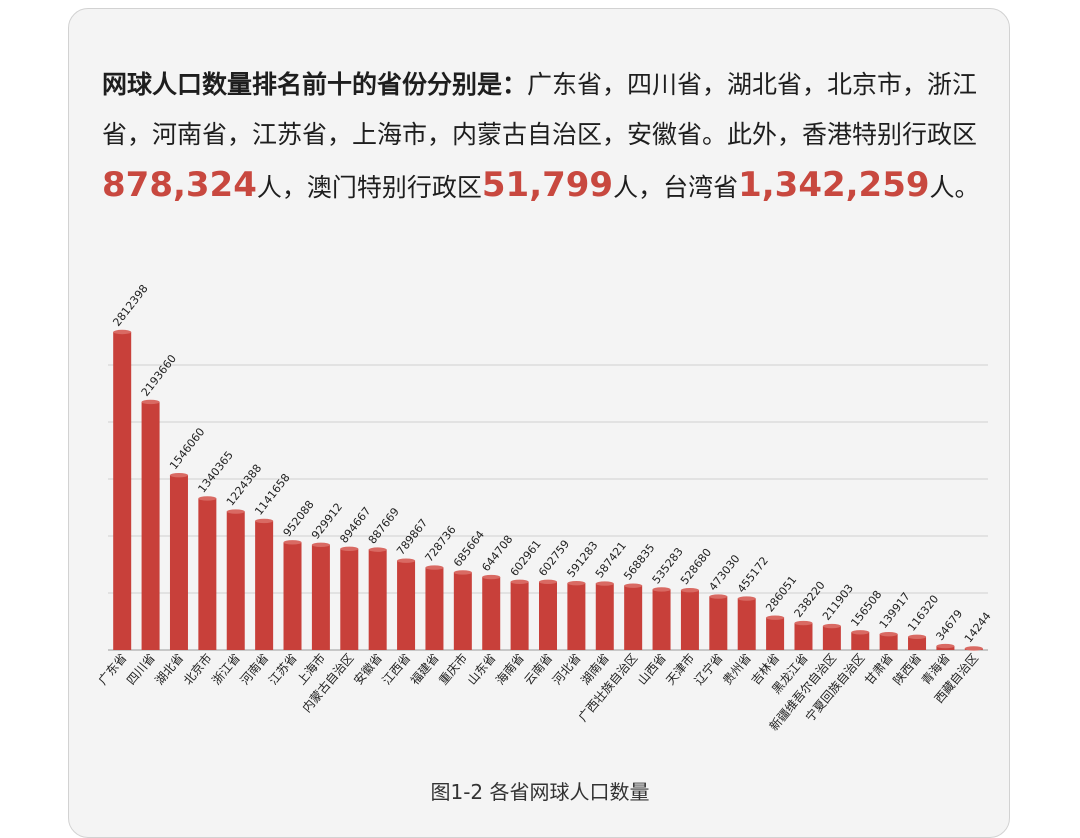 The height and width of the screenshot is (838, 1080). Describe the element at coordinates (283, 669) in the screenshot. I see `x-tick-label: 江苏省` at that location.